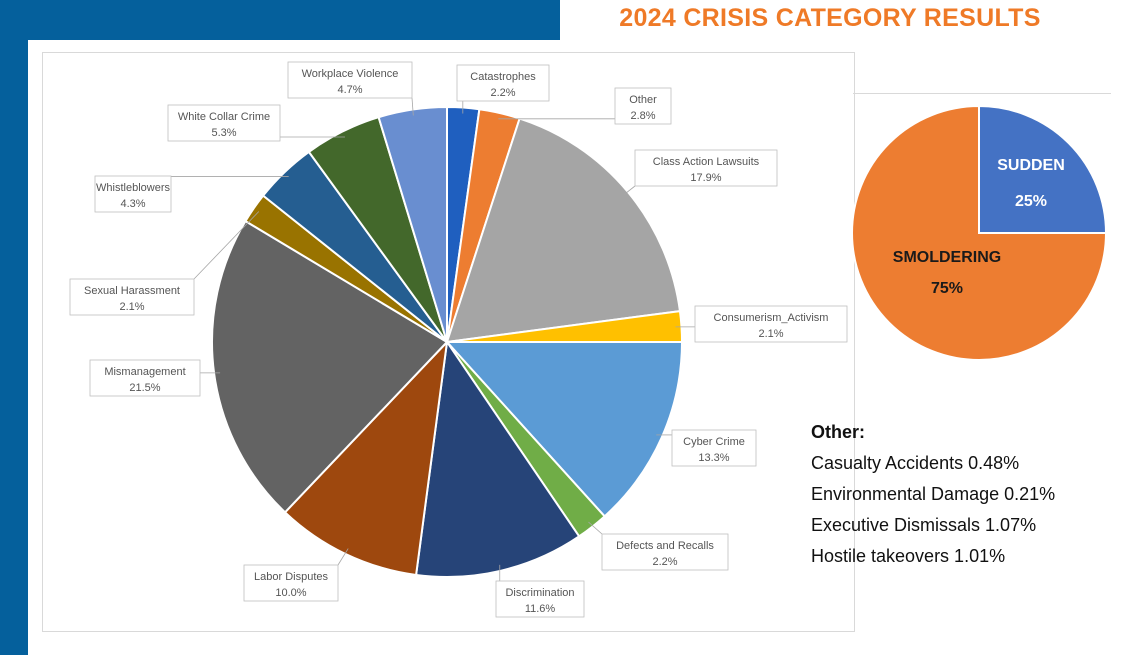  I want to click on value-label-white-collar-crime: 5.3%, so click(223, 133).